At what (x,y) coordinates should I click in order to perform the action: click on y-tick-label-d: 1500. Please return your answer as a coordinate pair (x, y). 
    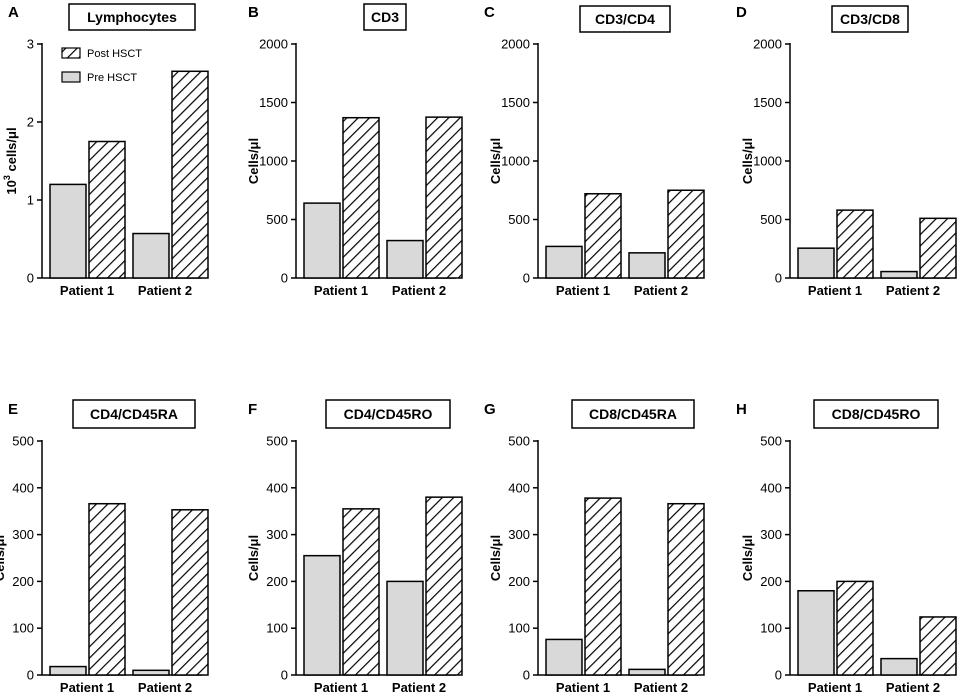
    Looking at the image, I should click on (767, 102).